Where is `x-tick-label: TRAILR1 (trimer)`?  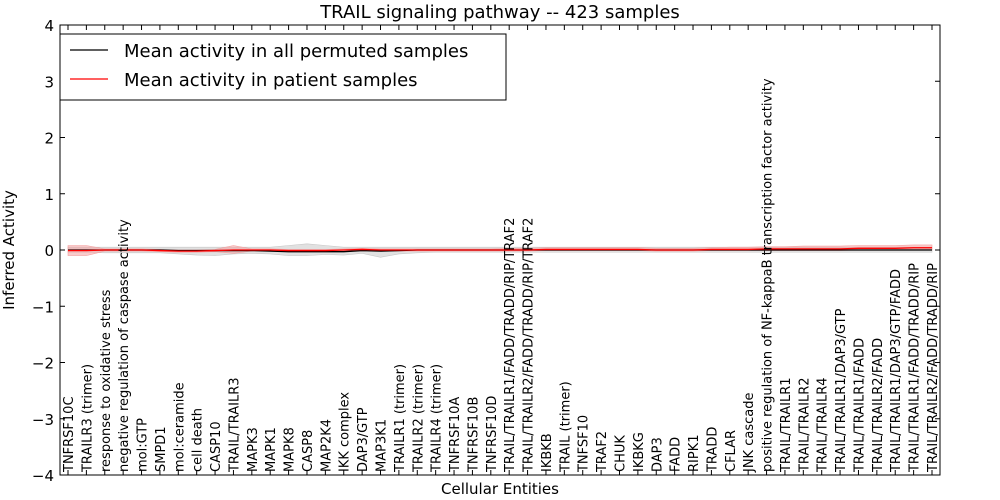 x-tick-label: TRAILR1 (trimer) is located at coordinates (400, 418).